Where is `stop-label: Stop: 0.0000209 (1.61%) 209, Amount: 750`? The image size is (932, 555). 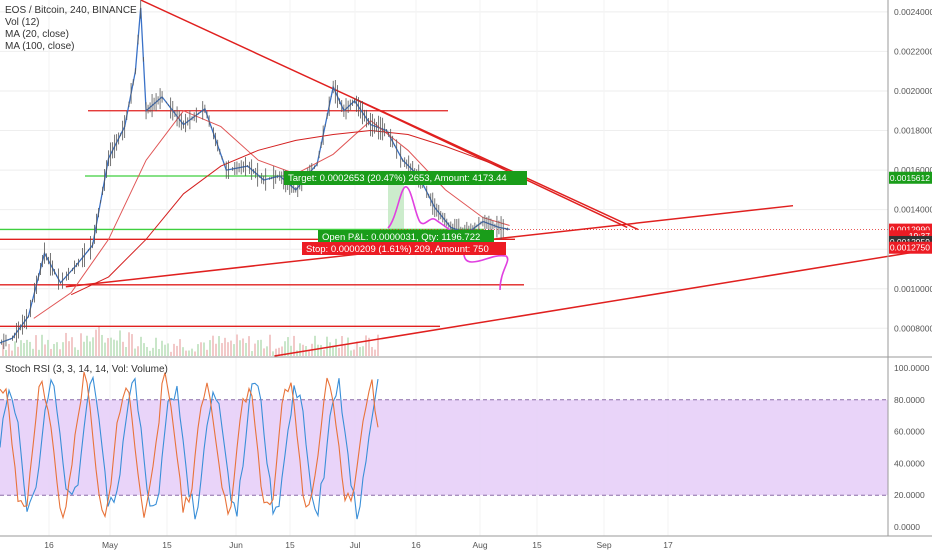 stop-label: Stop: 0.0000209 (1.61%) 209, Amount: 750 is located at coordinates (397, 249).